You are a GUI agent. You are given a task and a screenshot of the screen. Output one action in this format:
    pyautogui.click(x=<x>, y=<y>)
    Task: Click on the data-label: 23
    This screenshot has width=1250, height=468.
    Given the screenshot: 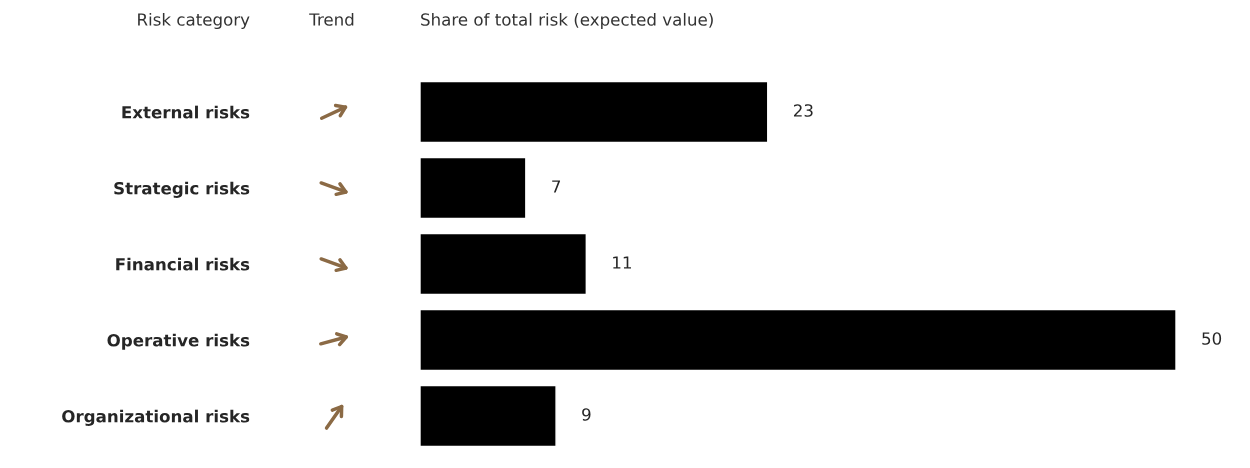 What is the action you would take?
    pyautogui.click(x=803, y=110)
    